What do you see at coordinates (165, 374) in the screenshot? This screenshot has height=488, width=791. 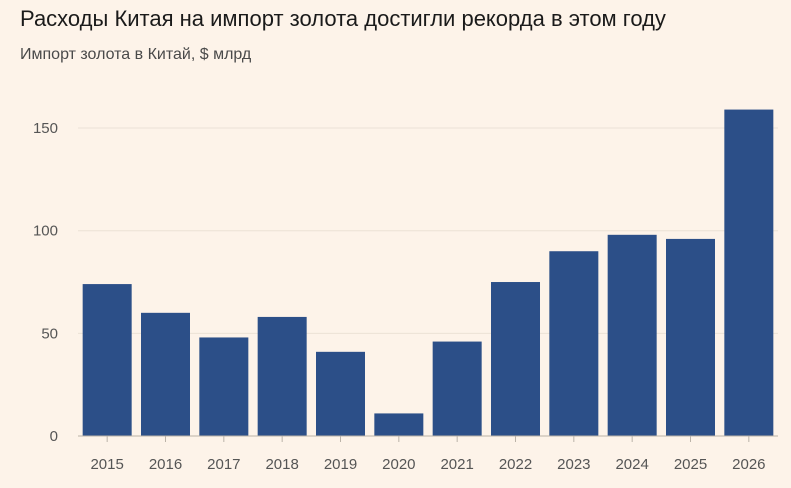 I see `bar-2016` at bounding box center [165, 374].